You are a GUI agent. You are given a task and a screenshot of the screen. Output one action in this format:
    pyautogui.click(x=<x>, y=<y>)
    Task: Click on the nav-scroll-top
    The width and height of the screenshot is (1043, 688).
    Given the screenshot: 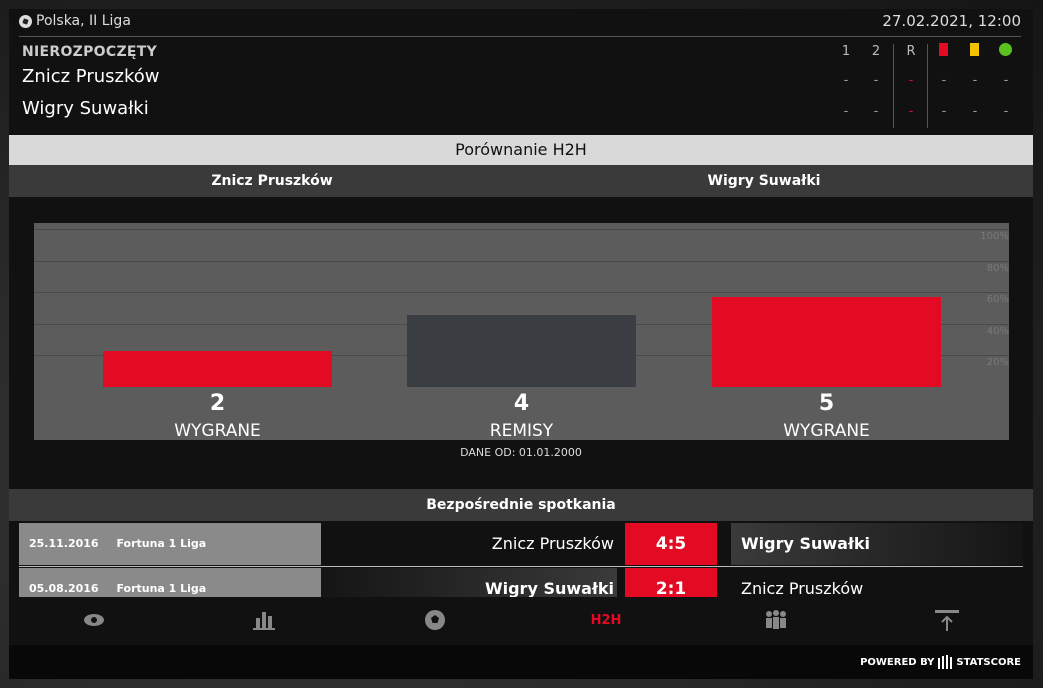 What is the action you would take?
    pyautogui.click(x=947, y=620)
    